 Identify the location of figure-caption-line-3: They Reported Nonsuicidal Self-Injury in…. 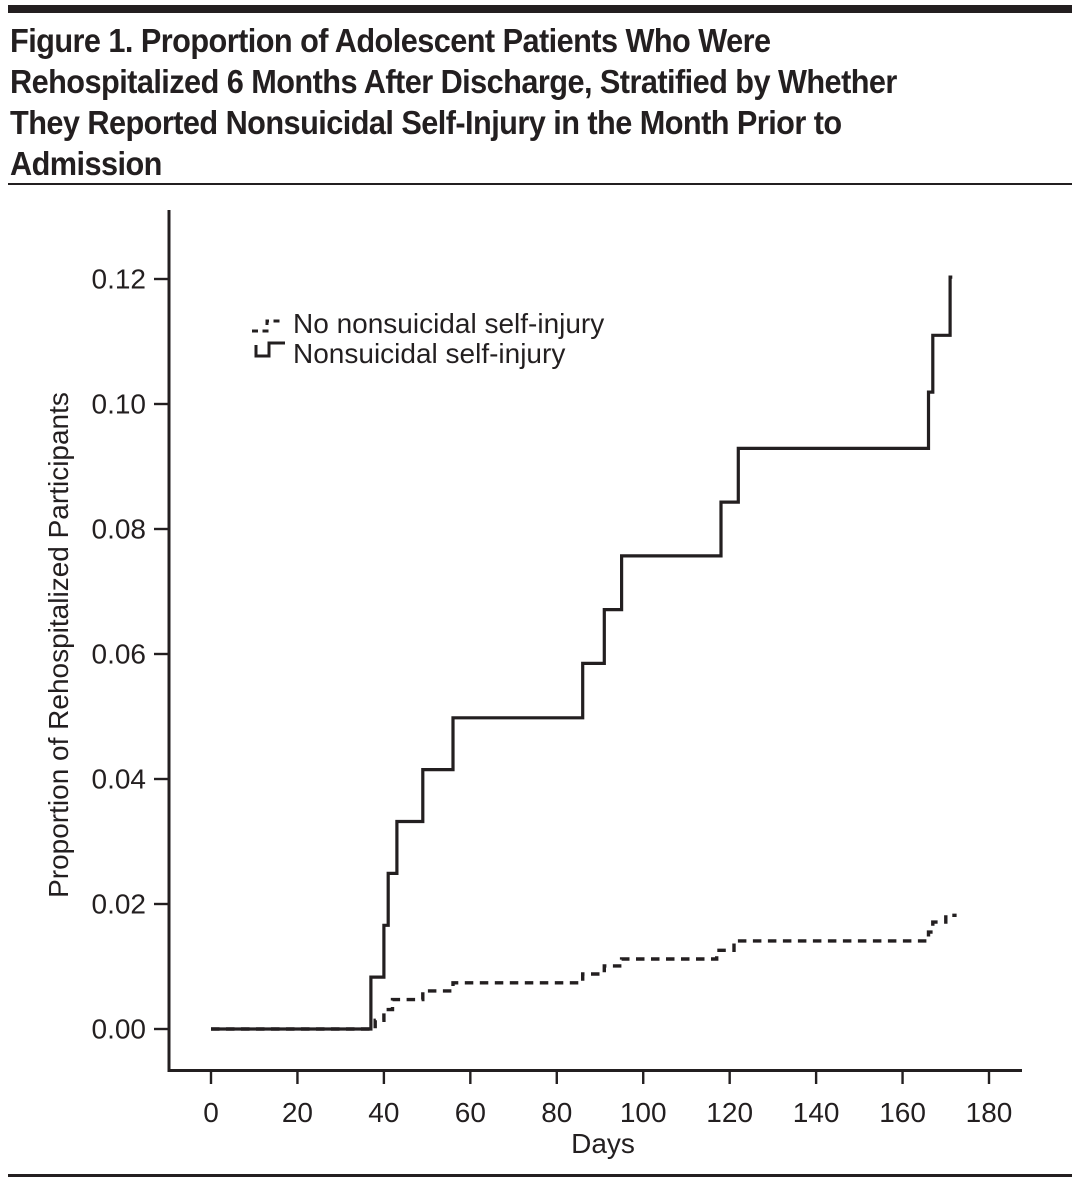
(426, 122).